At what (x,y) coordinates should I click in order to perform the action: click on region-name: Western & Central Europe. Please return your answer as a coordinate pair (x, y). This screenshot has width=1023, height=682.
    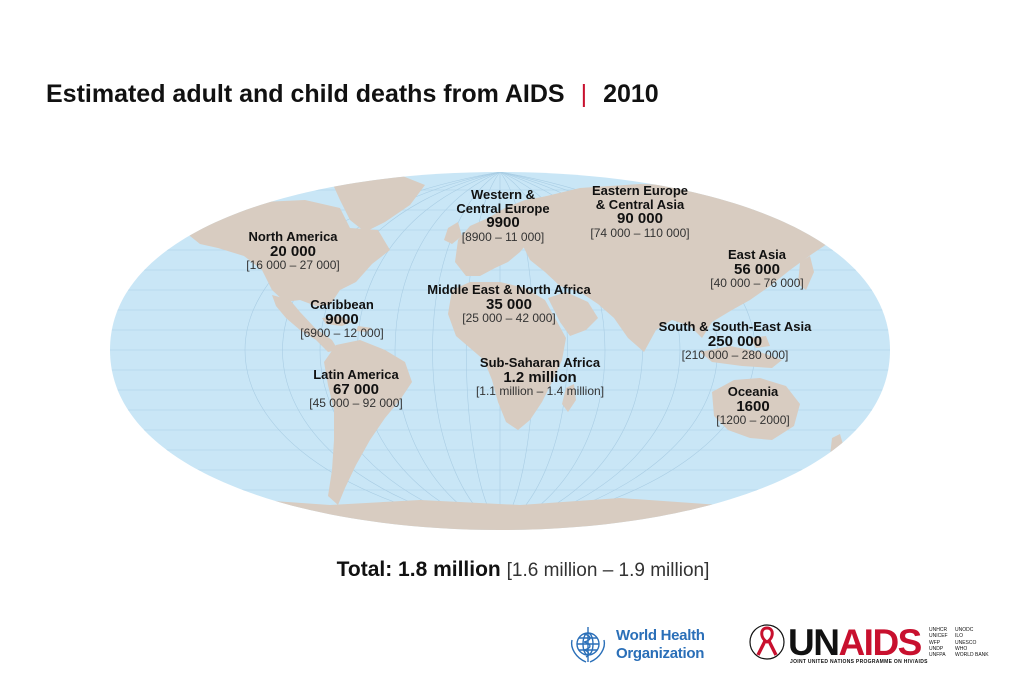
    Looking at the image, I should click on (503, 201).